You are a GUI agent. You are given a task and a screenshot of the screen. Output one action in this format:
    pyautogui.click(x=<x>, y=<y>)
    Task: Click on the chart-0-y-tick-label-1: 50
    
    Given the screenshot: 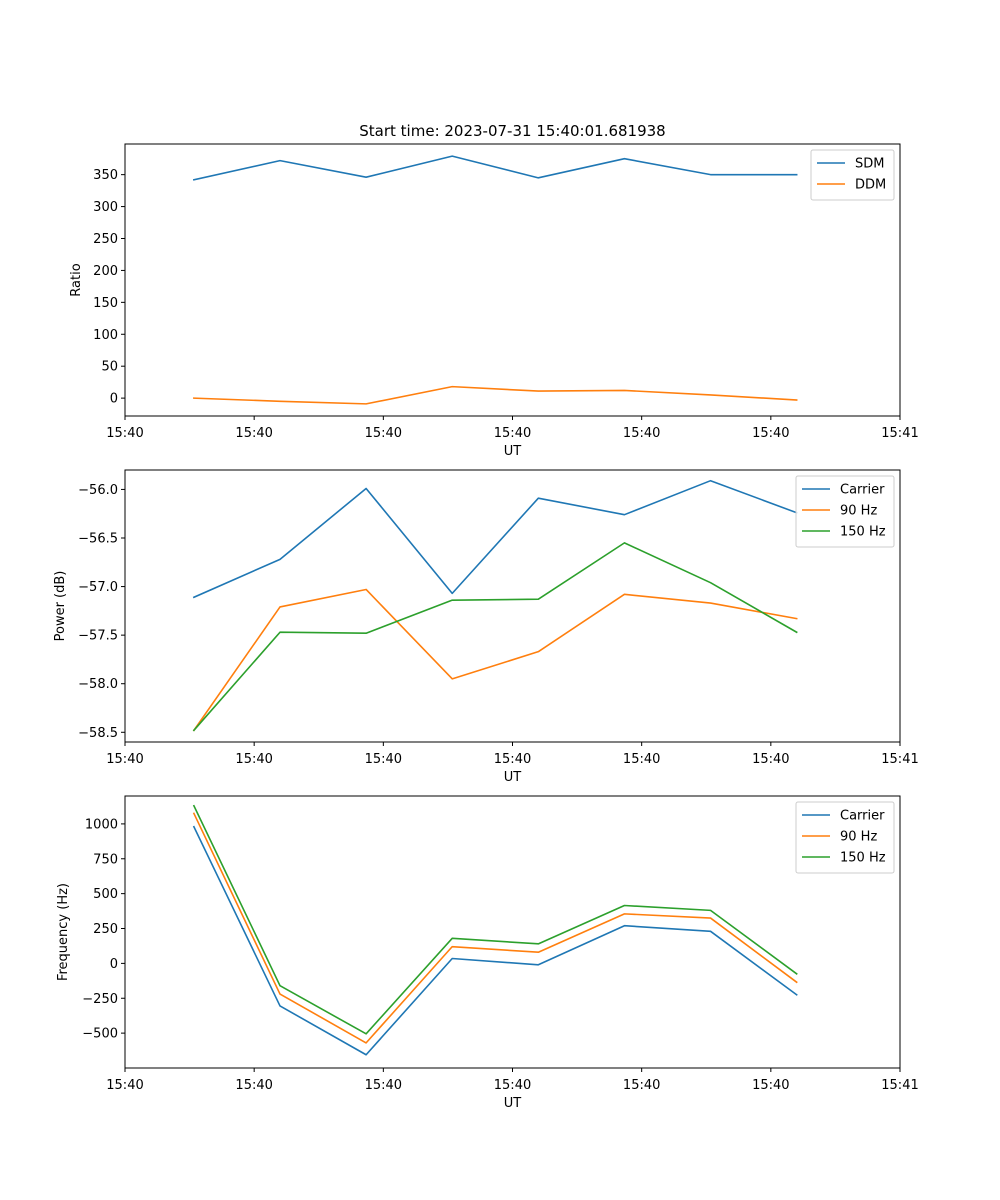 What is the action you would take?
    pyautogui.click(x=109, y=367)
    